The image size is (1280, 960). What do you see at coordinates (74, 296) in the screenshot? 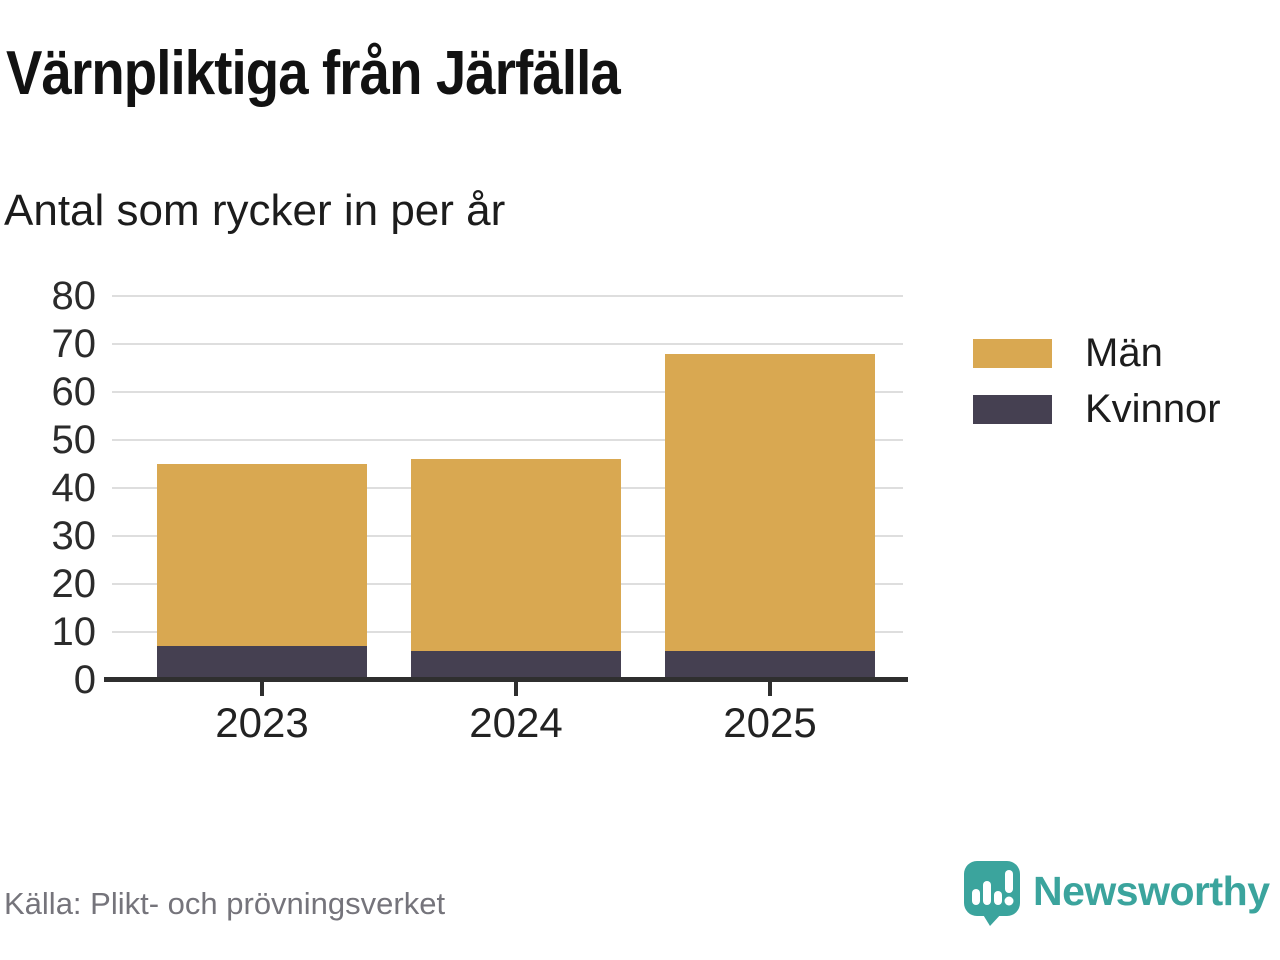
I see `y-tick-label-80: 80` at bounding box center [74, 296].